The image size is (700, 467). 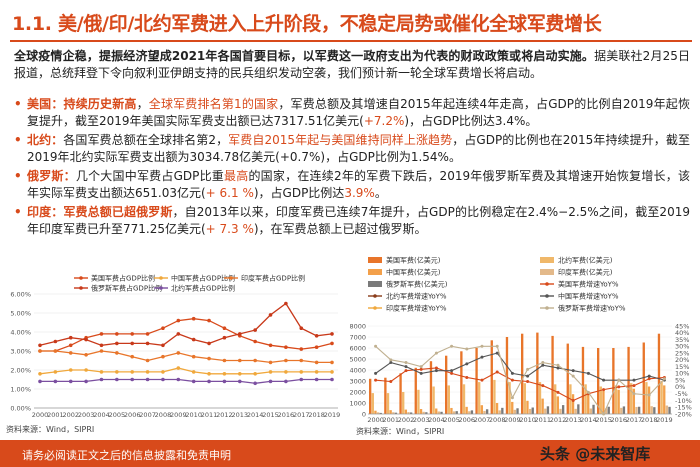 What do you see at coordinates (357, 403) in the screenshot?
I see `y-tick-label: 1000` at bounding box center [357, 403].